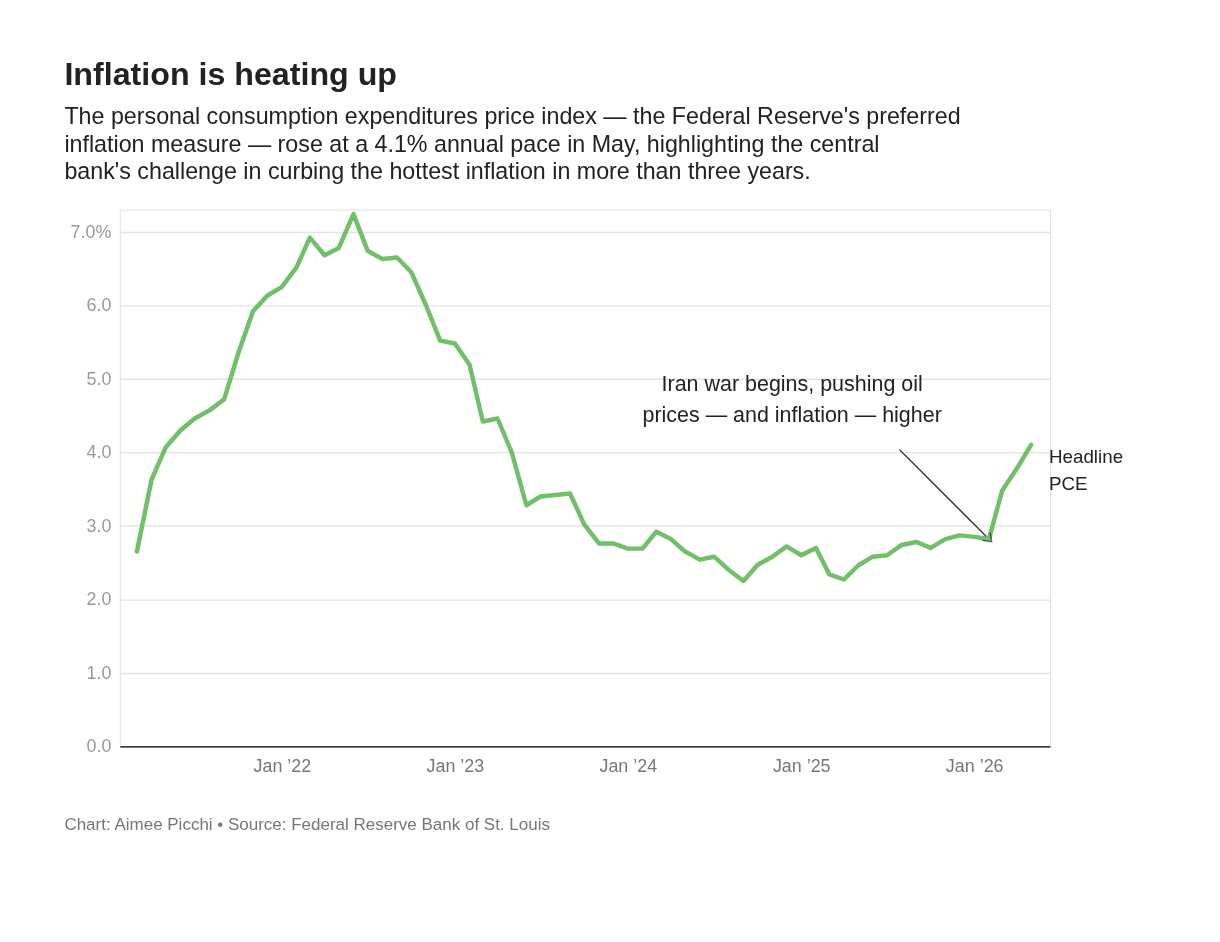 This screenshot has height=942, width=1220. What do you see at coordinates (99, 378) in the screenshot?
I see `y-tick-label: 5.0` at bounding box center [99, 378].